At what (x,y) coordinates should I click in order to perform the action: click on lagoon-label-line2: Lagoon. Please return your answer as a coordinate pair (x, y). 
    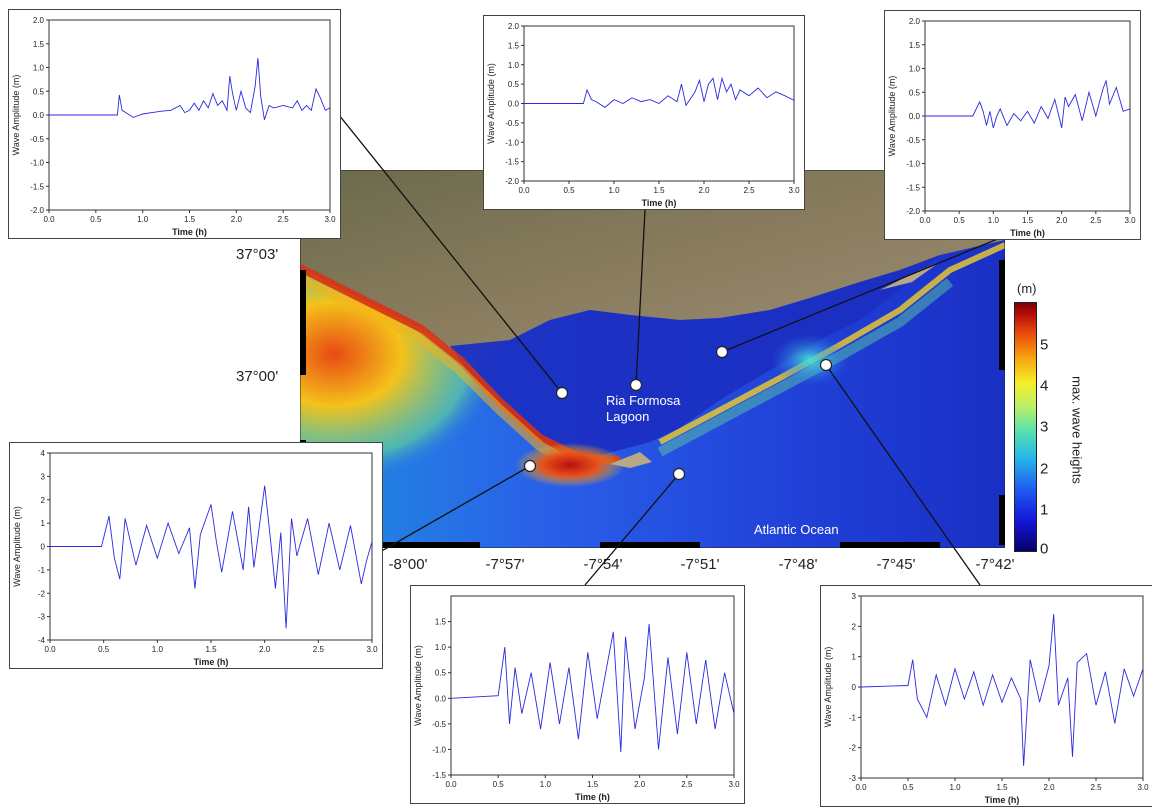
    Looking at the image, I should click on (628, 416).